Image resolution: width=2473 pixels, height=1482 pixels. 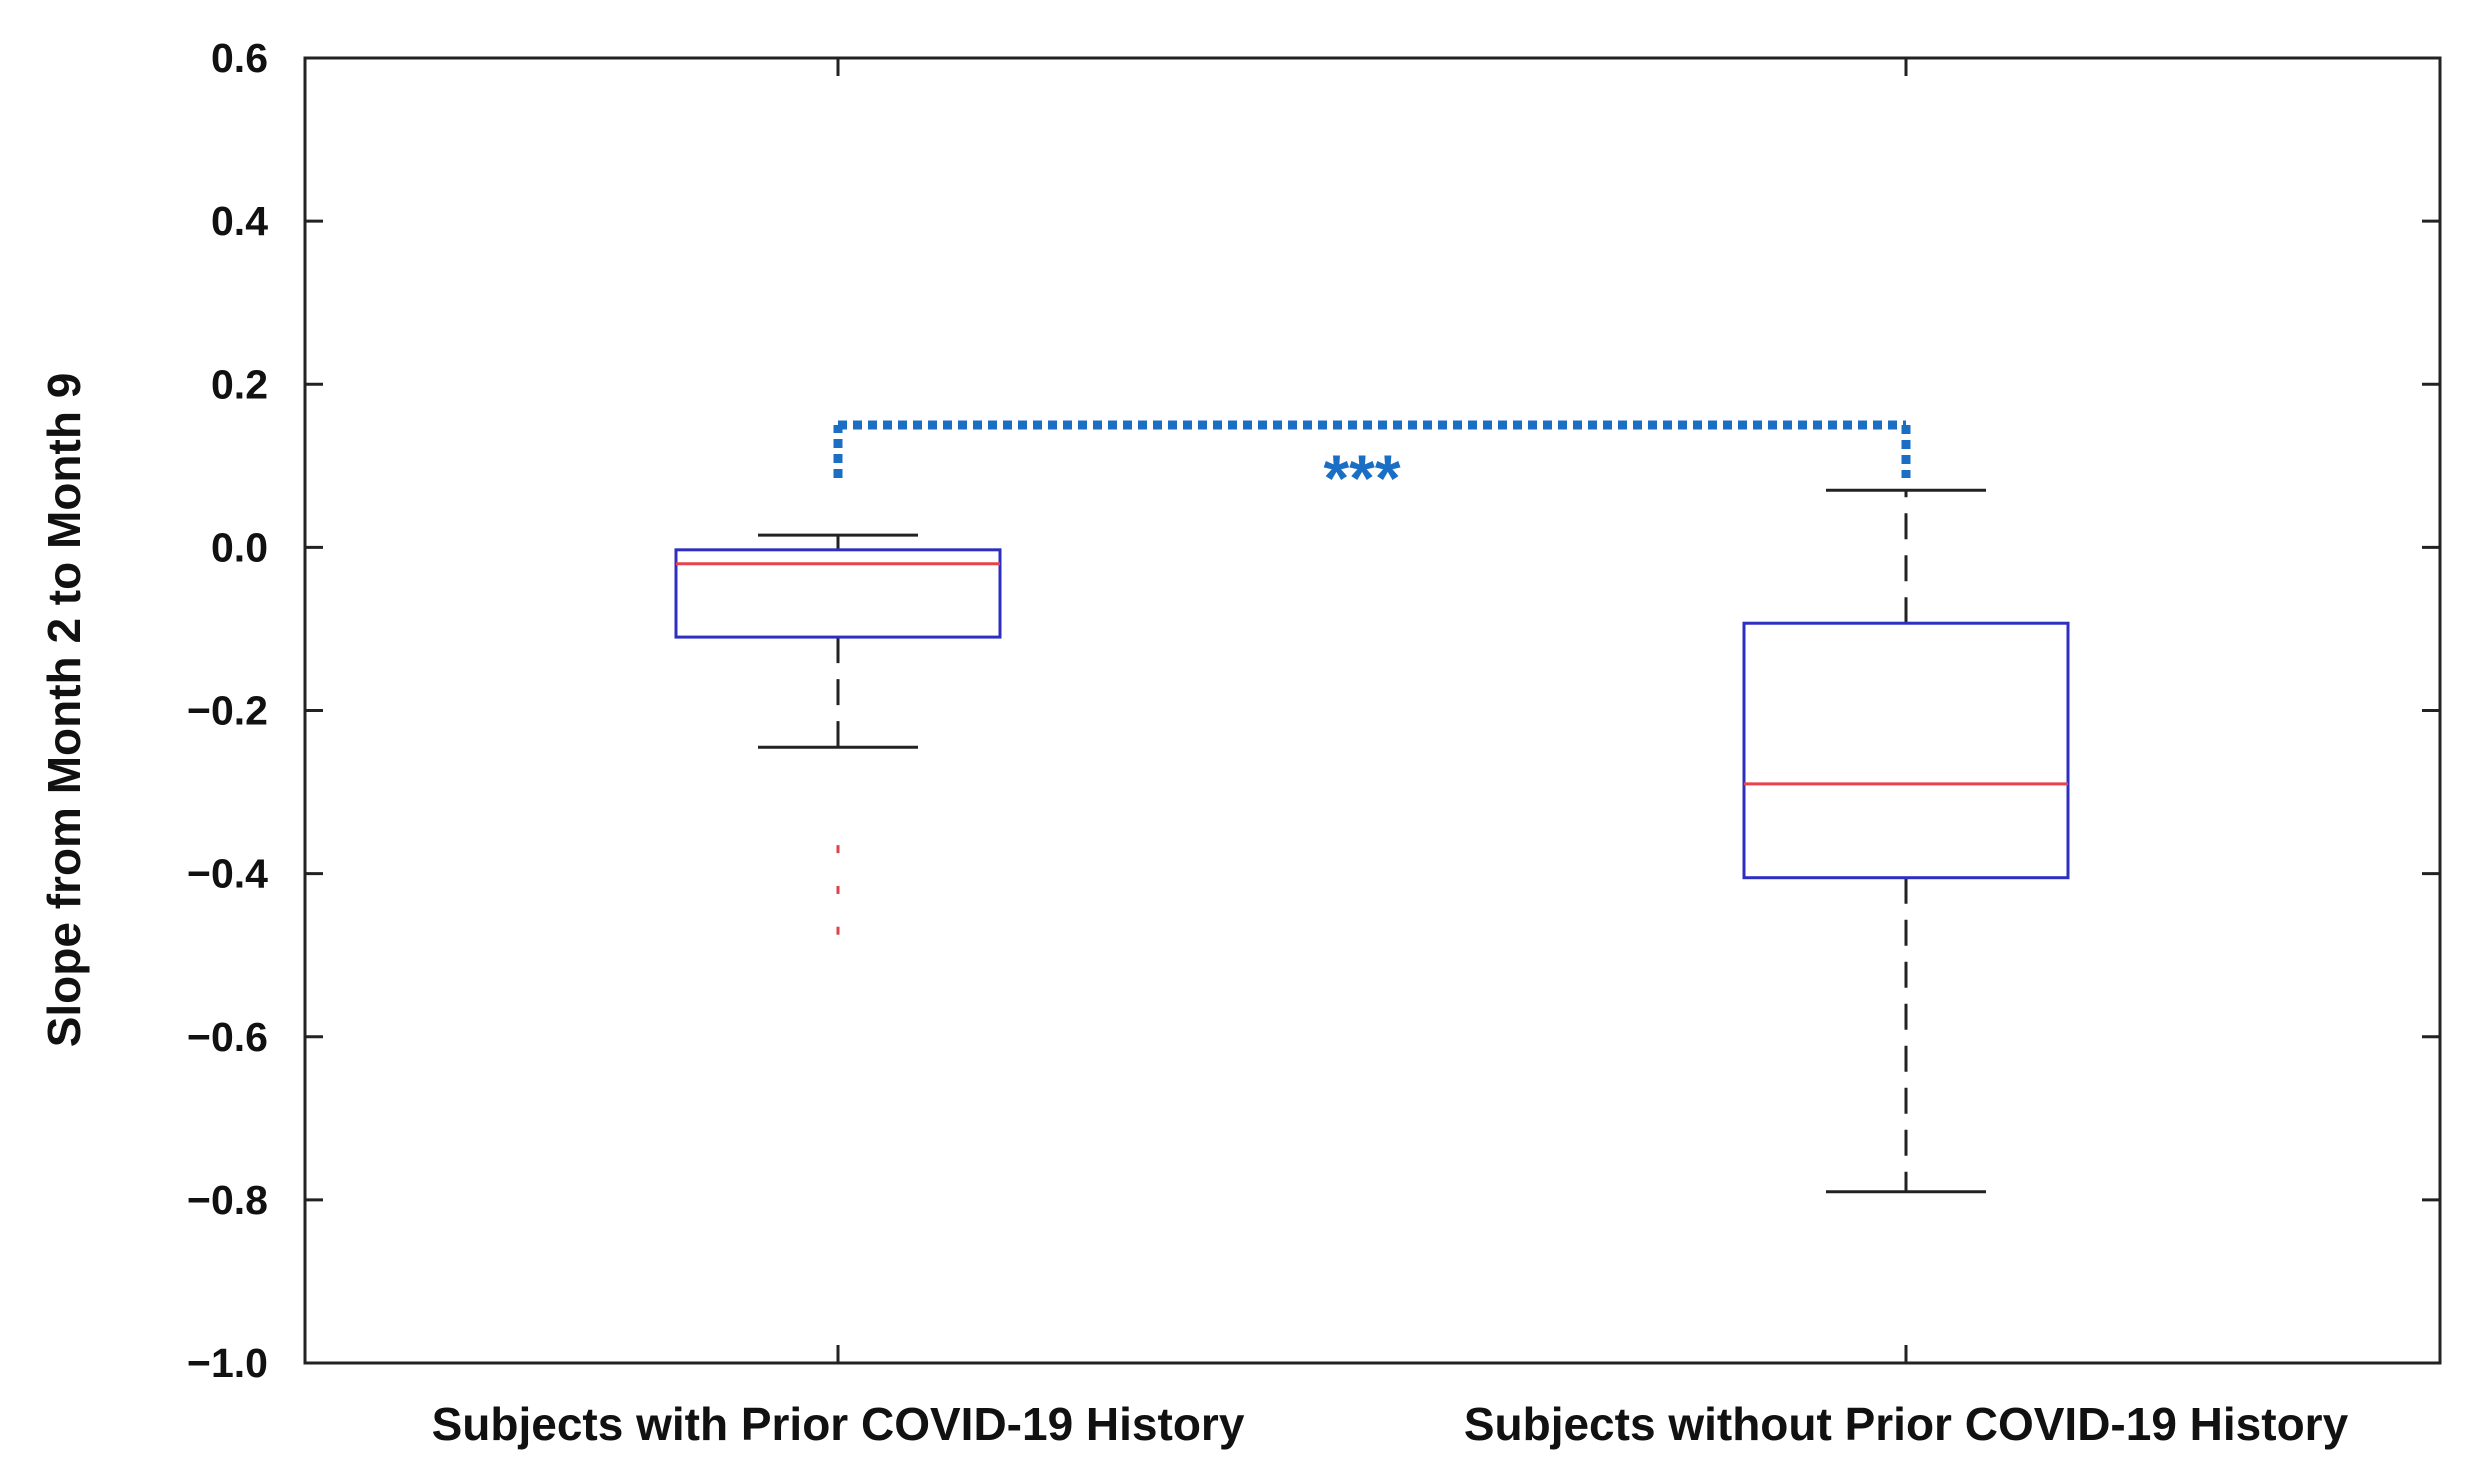 What do you see at coordinates (227, 1200) in the screenshot?
I see `y-tick-label: −0.8` at bounding box center [227, 1200].